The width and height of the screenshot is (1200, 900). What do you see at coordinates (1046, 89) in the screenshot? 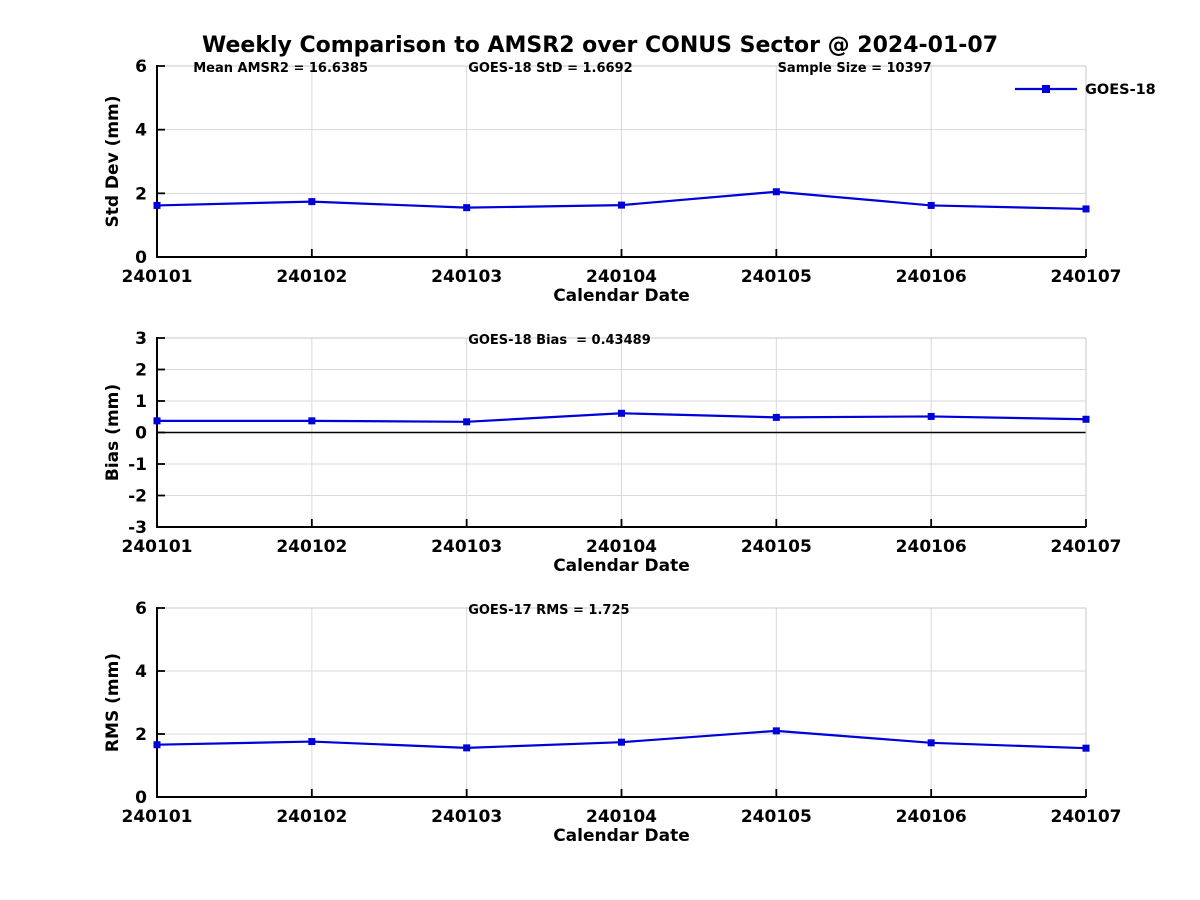
I see `legend-marker` at bounding box center [1046, 89].